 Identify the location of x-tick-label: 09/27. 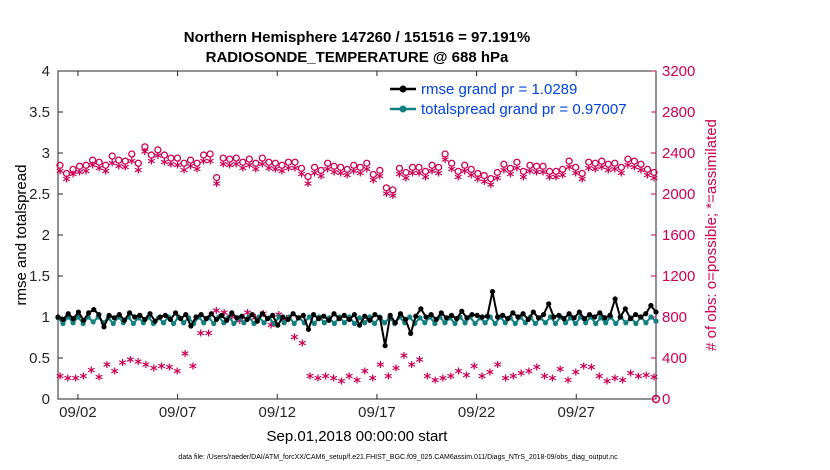
(576, 412).